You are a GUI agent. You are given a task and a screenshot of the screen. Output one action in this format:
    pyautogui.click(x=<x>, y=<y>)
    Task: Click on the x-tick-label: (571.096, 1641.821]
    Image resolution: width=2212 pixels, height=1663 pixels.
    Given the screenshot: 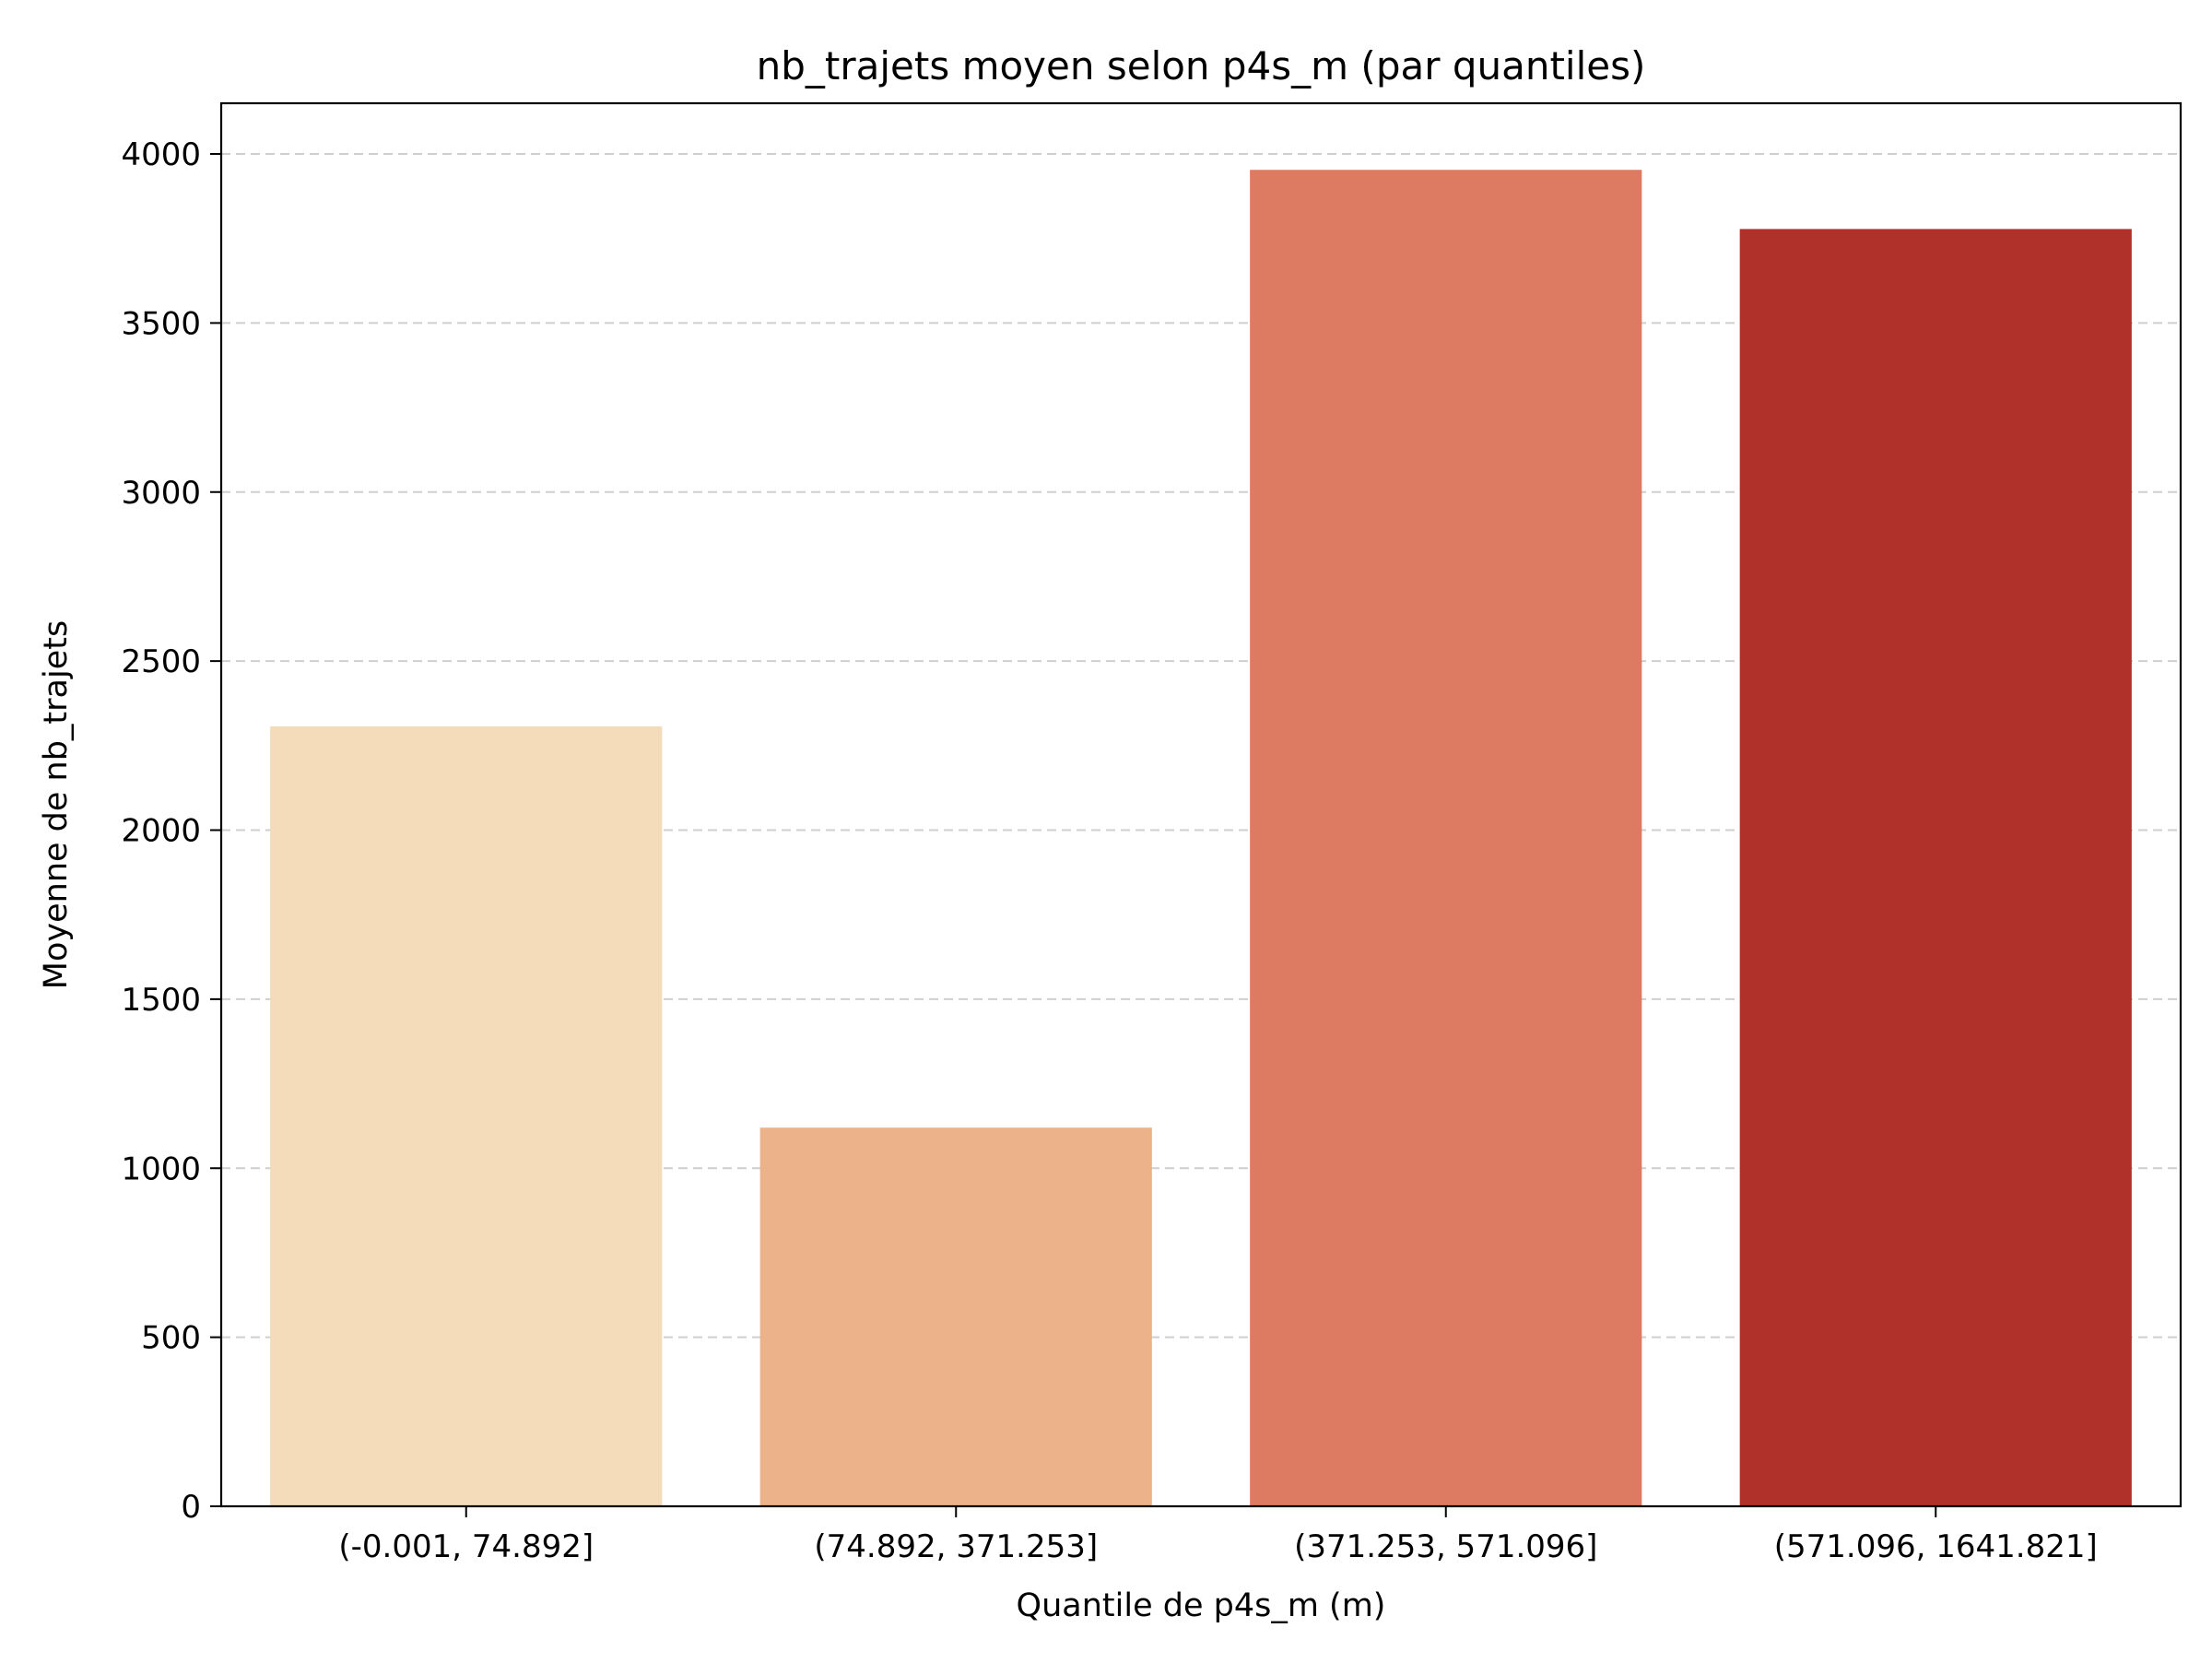 What is the action you would take?
    pyautogui.click(x=1936, y=1546)
    